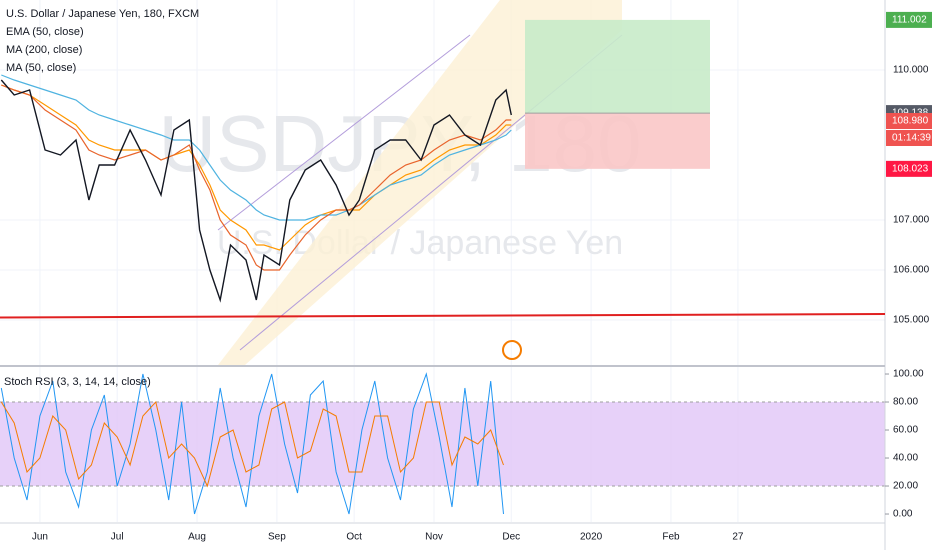  What do you see at coordinates (905, 430) in the screenshot?
I see `y-tick-label: 60.00` at bounding box center [905, 430].